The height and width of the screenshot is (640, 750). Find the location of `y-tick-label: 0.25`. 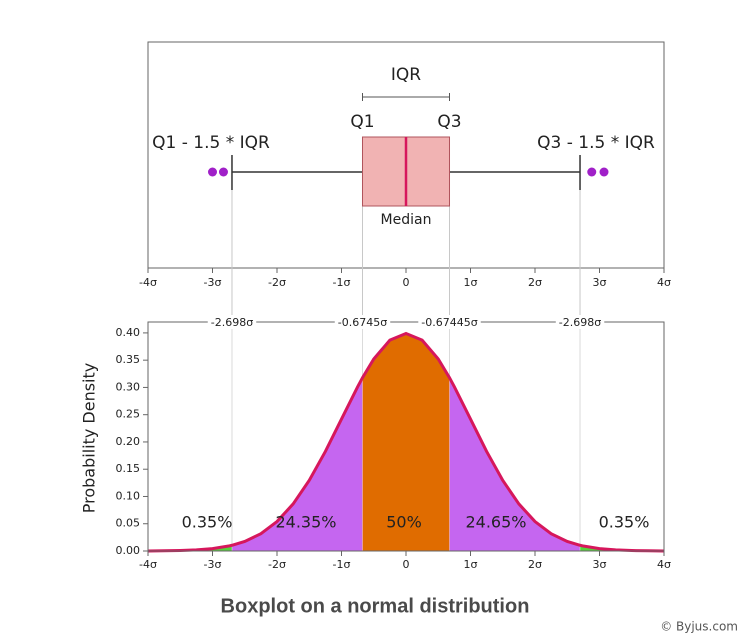

y-tick-label: 0.25 is located at coordinates (128, 414).